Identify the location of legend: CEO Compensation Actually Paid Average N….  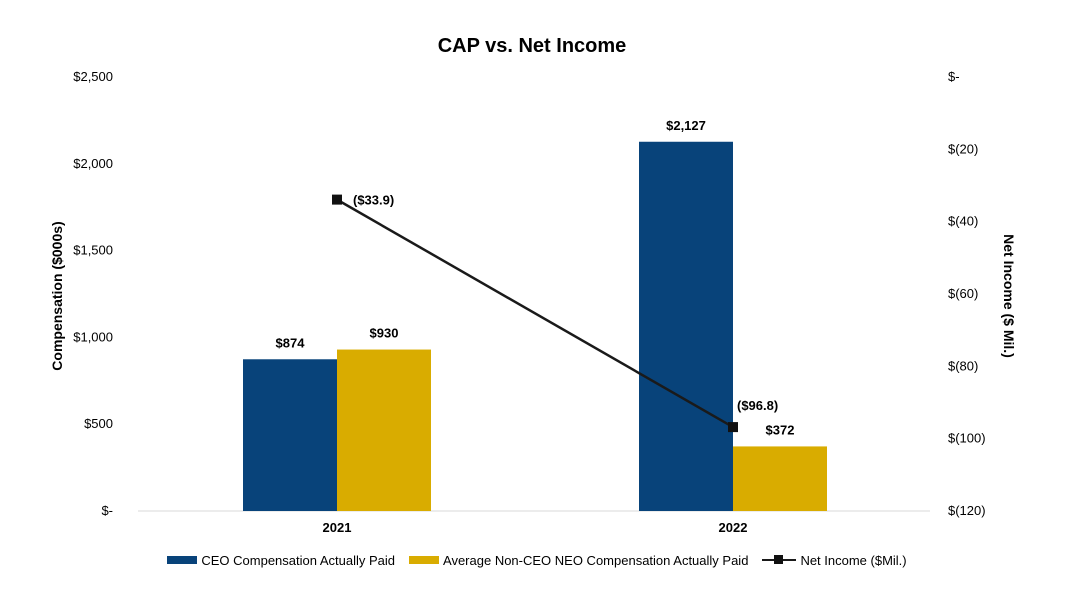
(537, 560).